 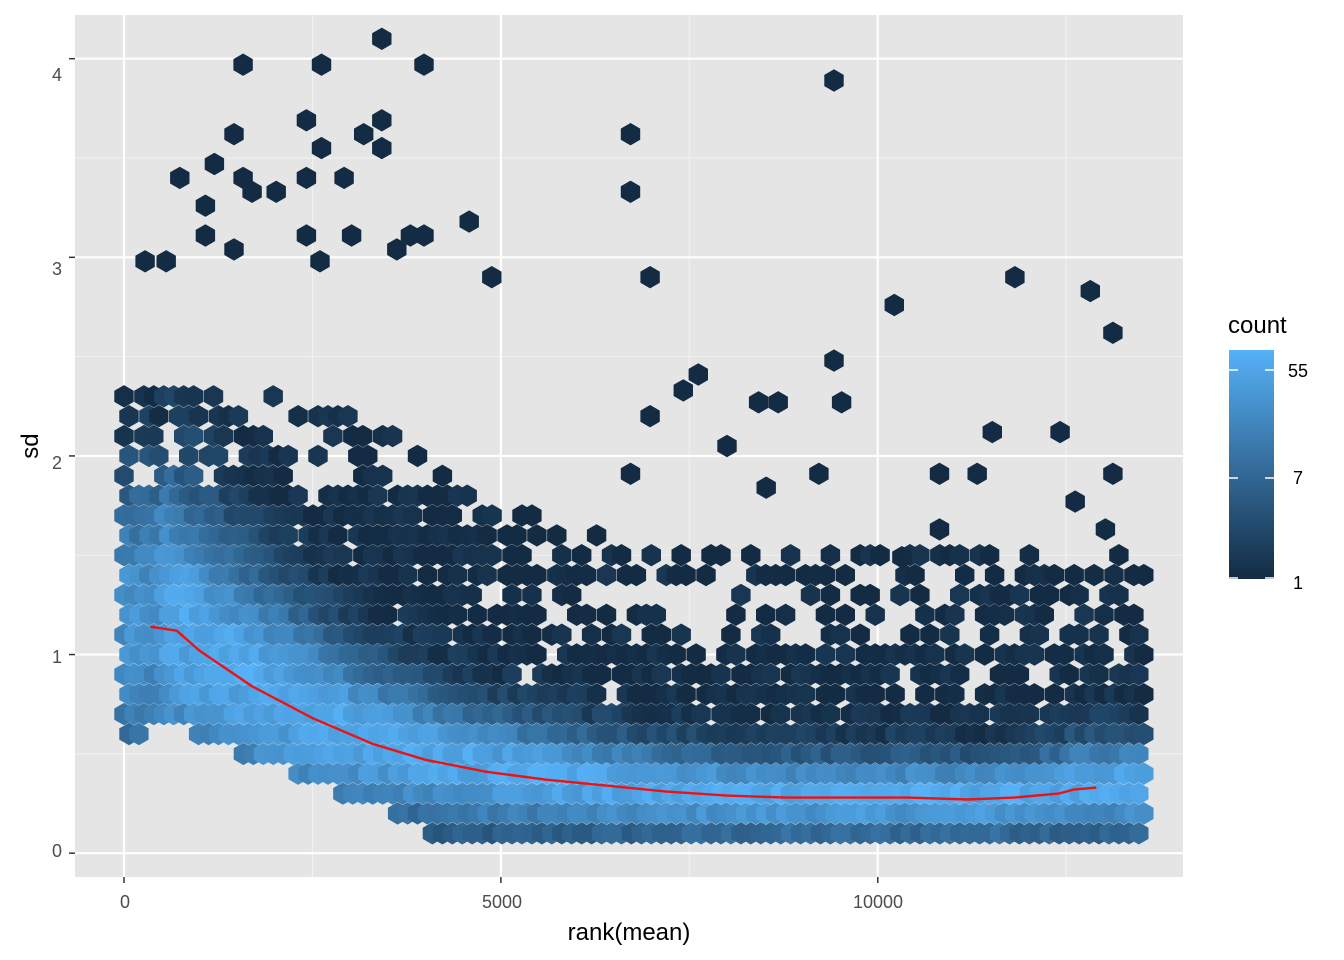 What do you see at coordinates (878, 902) in the screenshot?
I see `x-tick-label: 10000` at bounding box center [878, 902].